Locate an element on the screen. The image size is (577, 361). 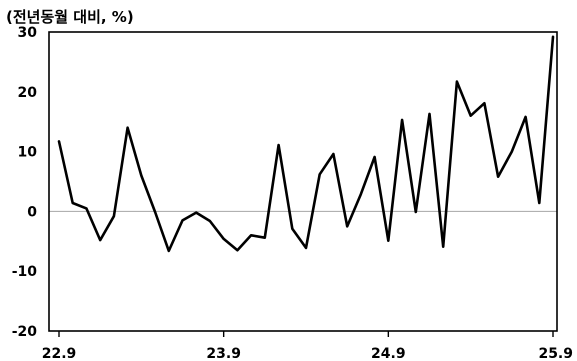
y-tick-label: 20 is located at coordinates (28, 93).